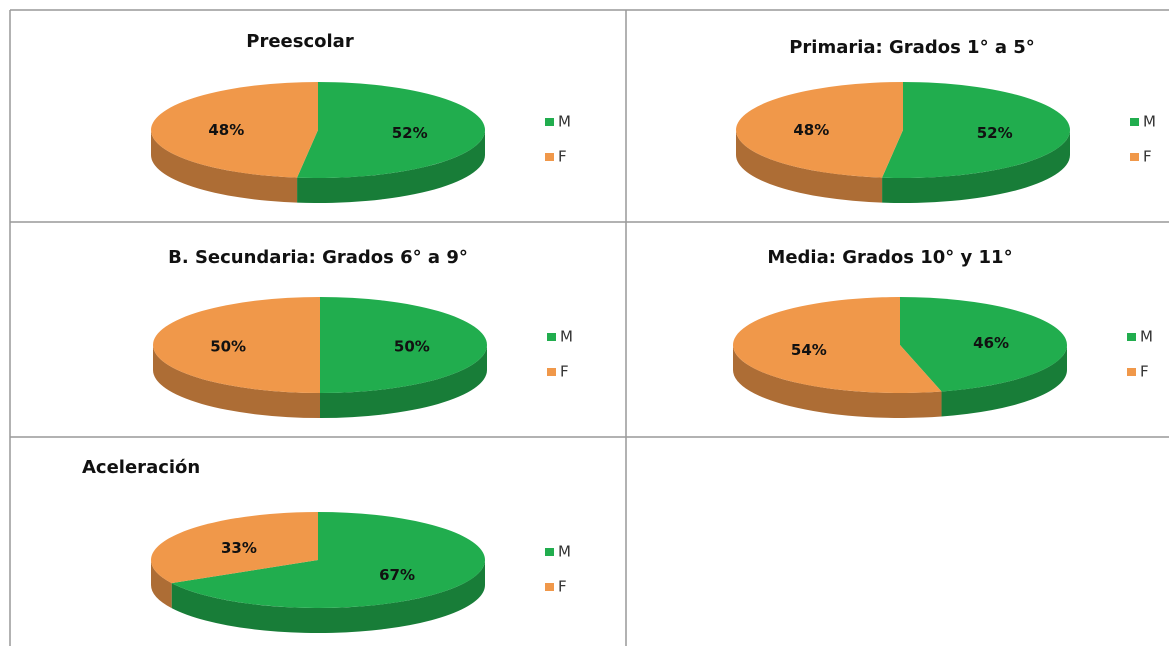 Image resolution: width=1169 pixels, height=646 pixels. Describe the element at coordinates (318, 257) in the screenshot. I see `chart-title: B. Secundaria: Grados 6° a 9°` at that location.